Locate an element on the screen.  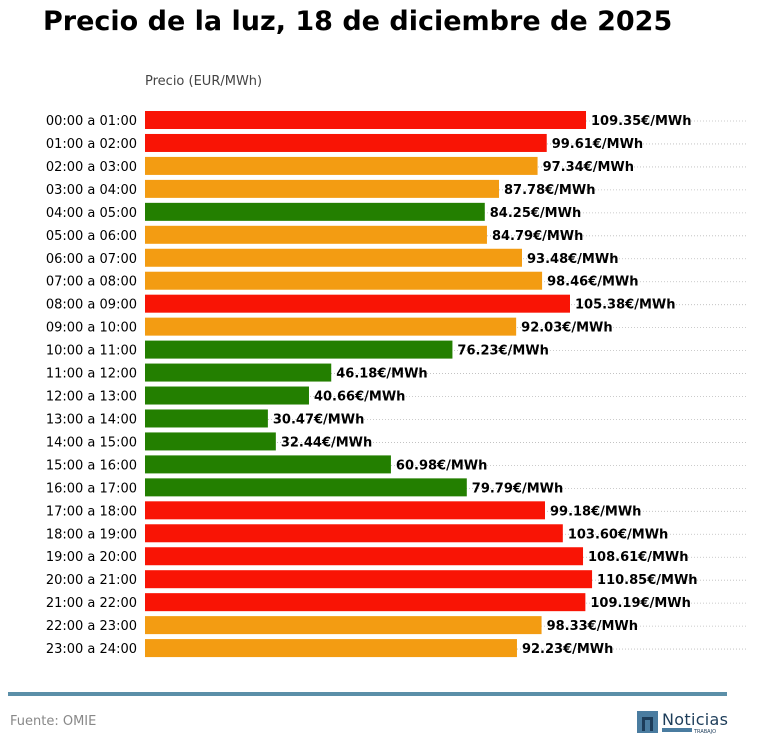
category-label: 00:00 a 01:00 is located at coordinates (91, 121).